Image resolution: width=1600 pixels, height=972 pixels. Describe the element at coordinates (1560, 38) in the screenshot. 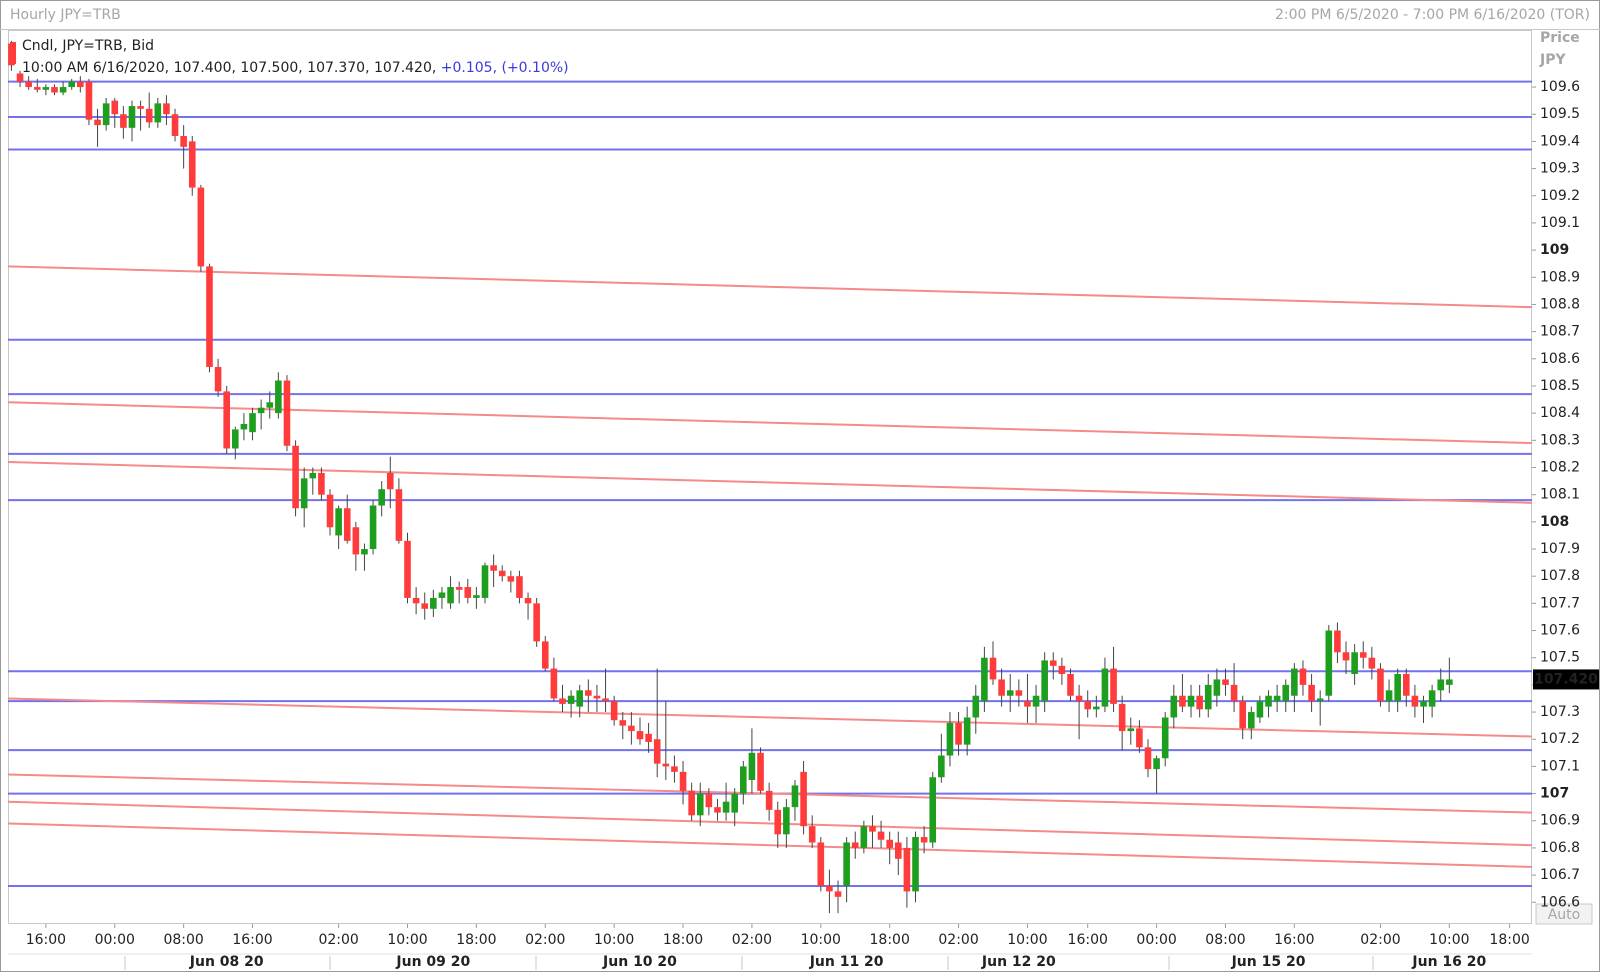

I see `axis-title: Price` at that location.